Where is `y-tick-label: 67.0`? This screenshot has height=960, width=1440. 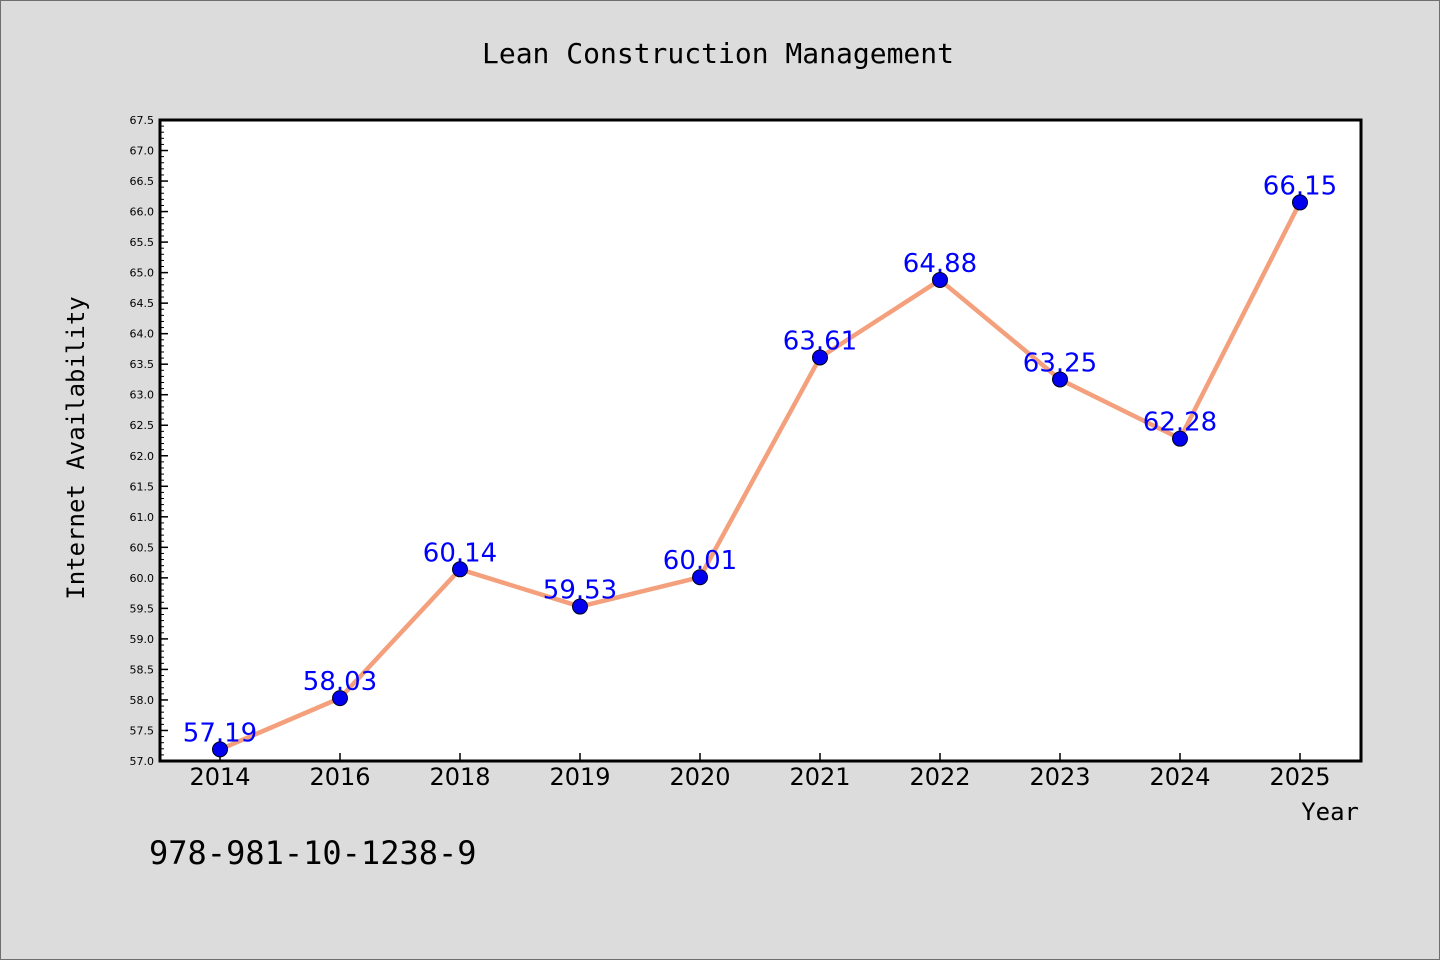 y-tick-label: 67.0 is located at coordinates (142, 151).